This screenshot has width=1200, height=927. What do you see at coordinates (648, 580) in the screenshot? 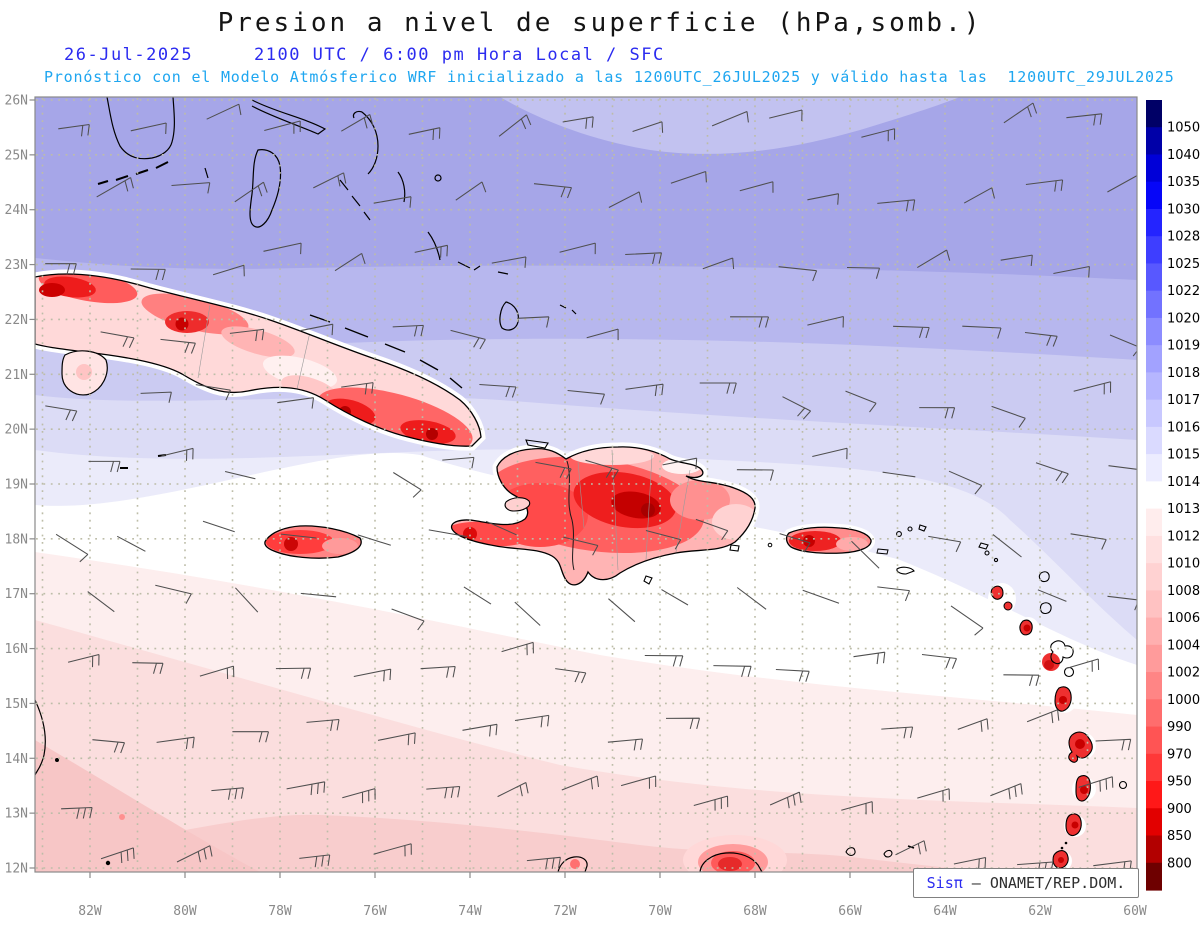
I see `beata-island` at bounding box center [648, 580].